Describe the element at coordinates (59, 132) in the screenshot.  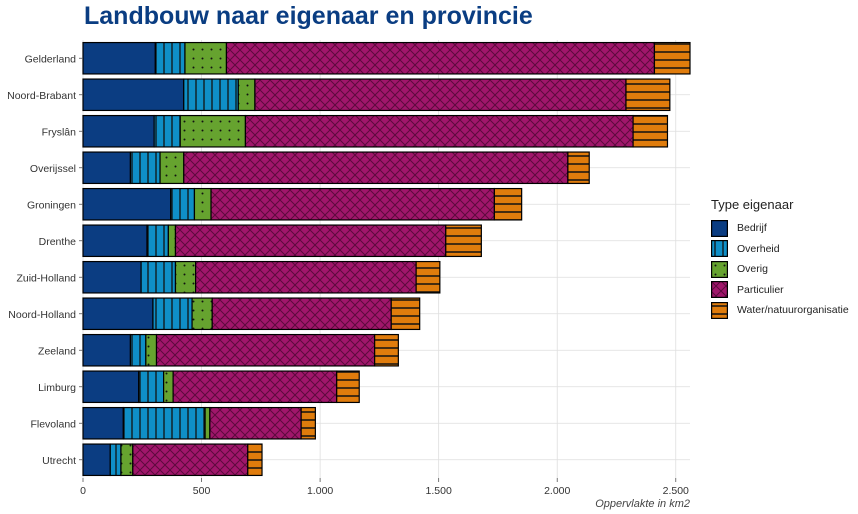
I see `y-tick-label-fryslan: Fryslân` at that location.